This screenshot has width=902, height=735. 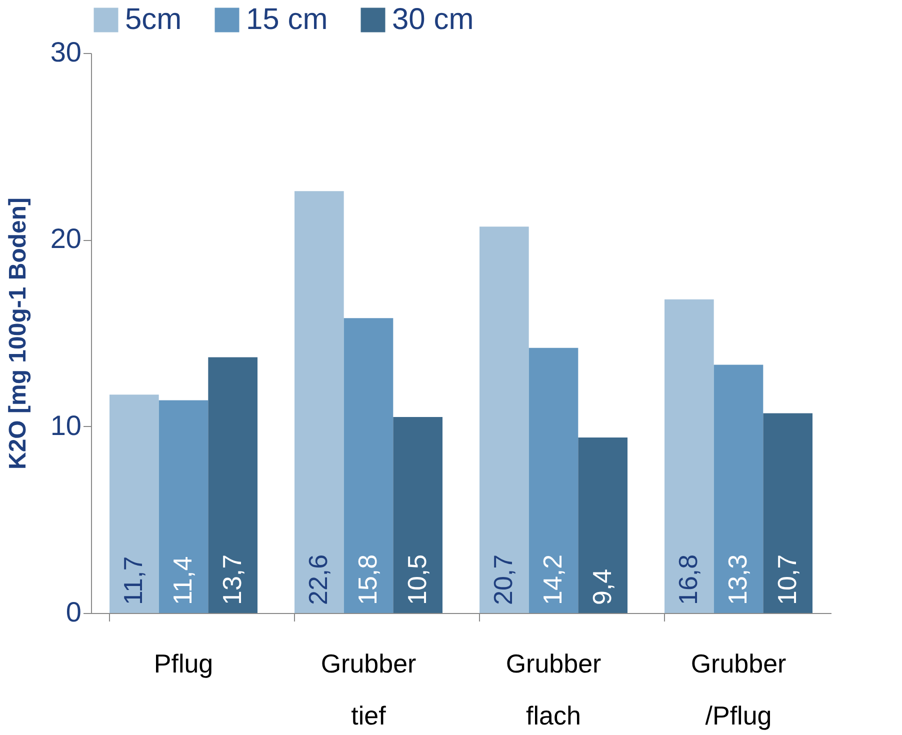 What do you see at coordinates (554, 689) in the screenshot?
I see `x-tick-label: Grubber flach` at bounding box center [554, 689].